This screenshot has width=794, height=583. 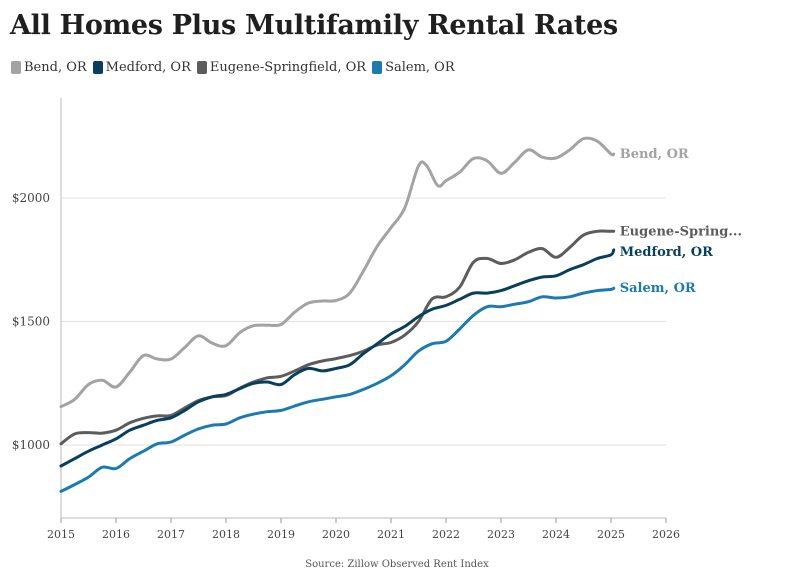 What do you see at coordinates (420, 67) in the screenshot?
I see `legend-label-salem: Salem, OR` at bounding box center [420, 67].